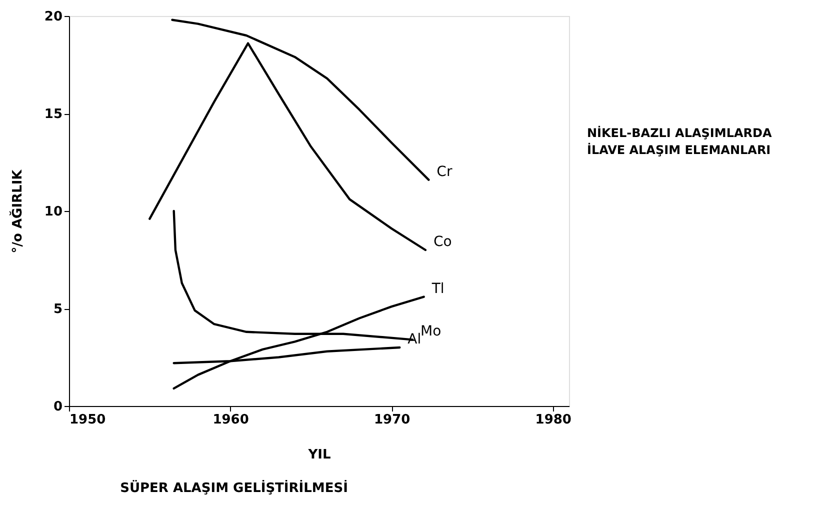 The width and height of the screenshot is (833, 515). I want to click on series-label: Co, so click(442, 242).